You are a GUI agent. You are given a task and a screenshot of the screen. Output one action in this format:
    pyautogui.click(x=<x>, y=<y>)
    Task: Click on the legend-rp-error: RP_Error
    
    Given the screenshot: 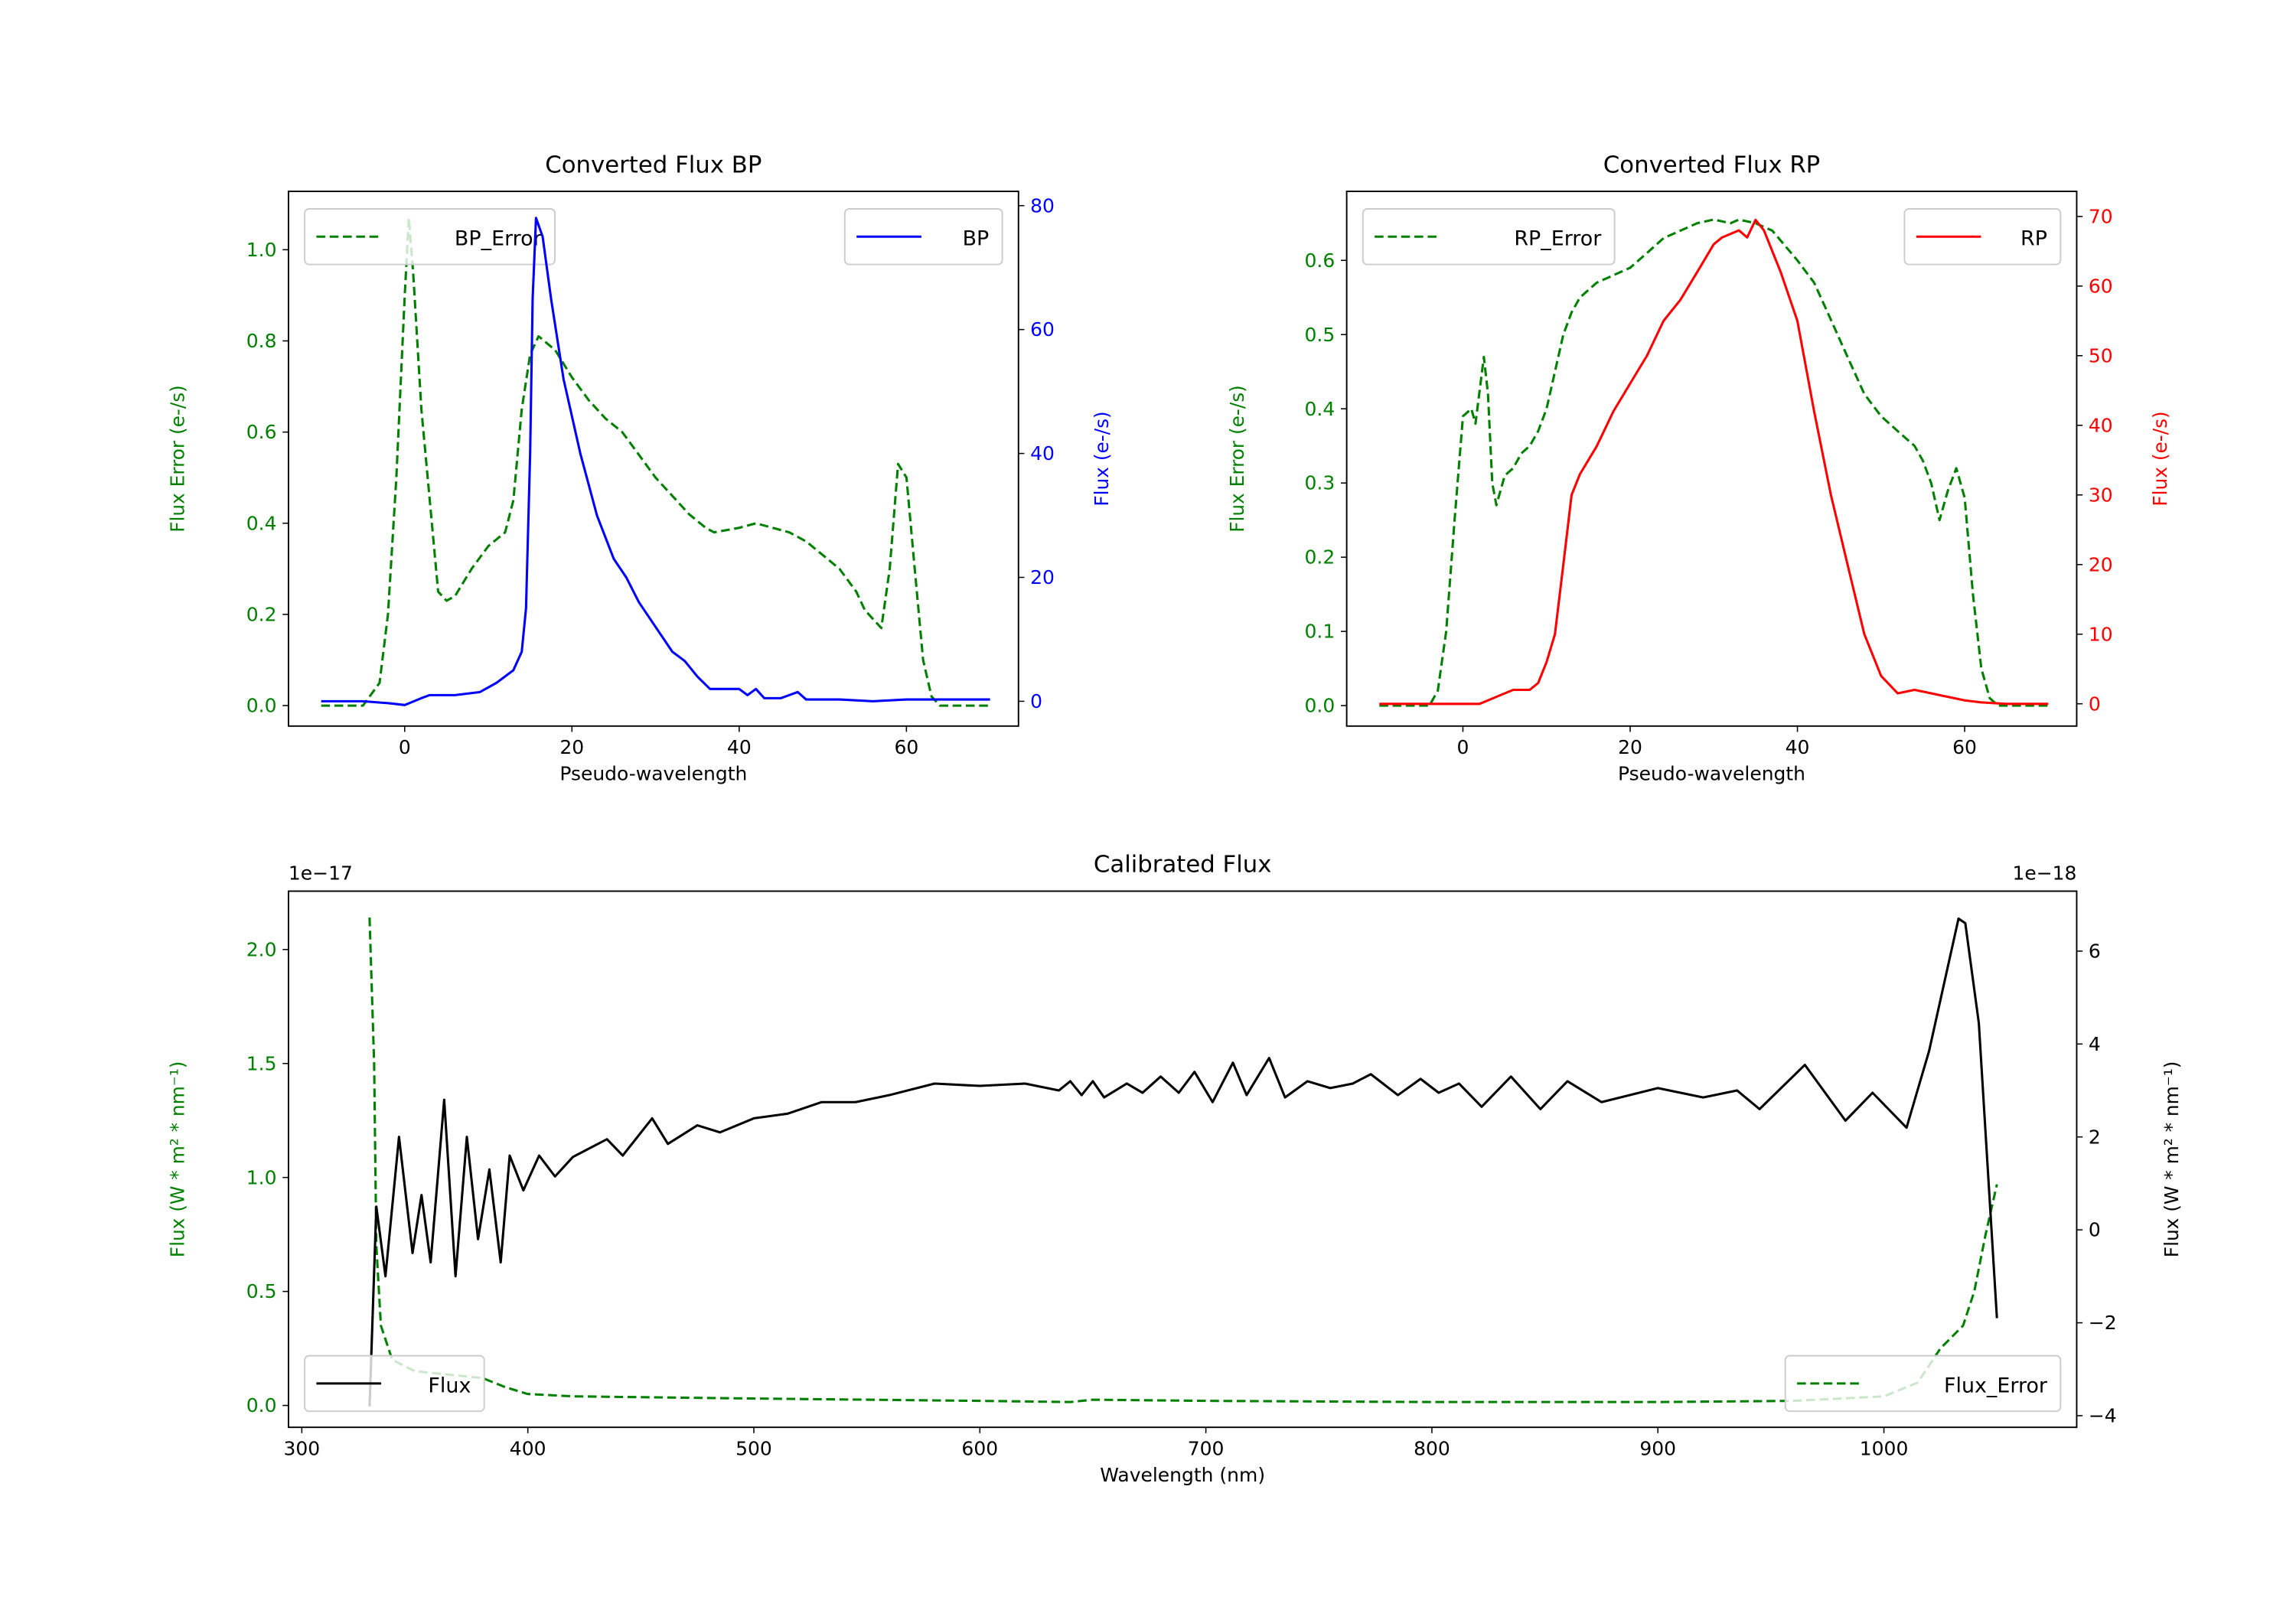 What is the action you would take?
    pyautogui.click(x=1489, y=237)
    